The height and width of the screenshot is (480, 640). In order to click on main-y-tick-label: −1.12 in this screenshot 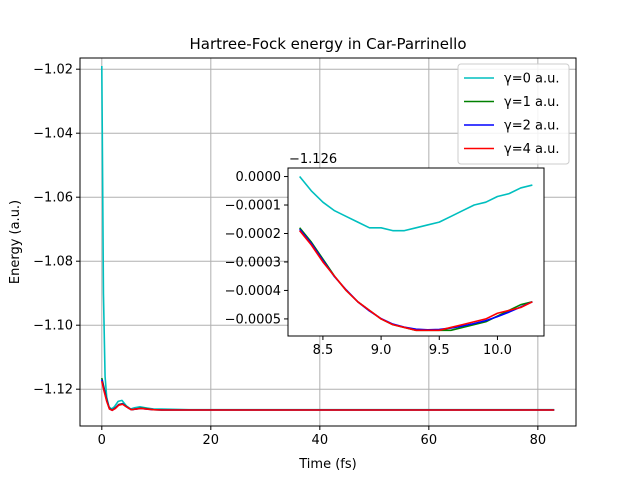, I will do `click(53, 390)`.